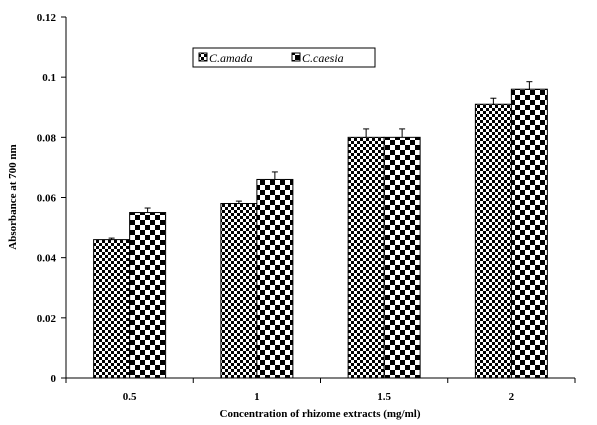 The height and width of the screenshot is (425, 597). I want to click on y-axis-title: Absorbance at 700 nm, so click(13, 196).